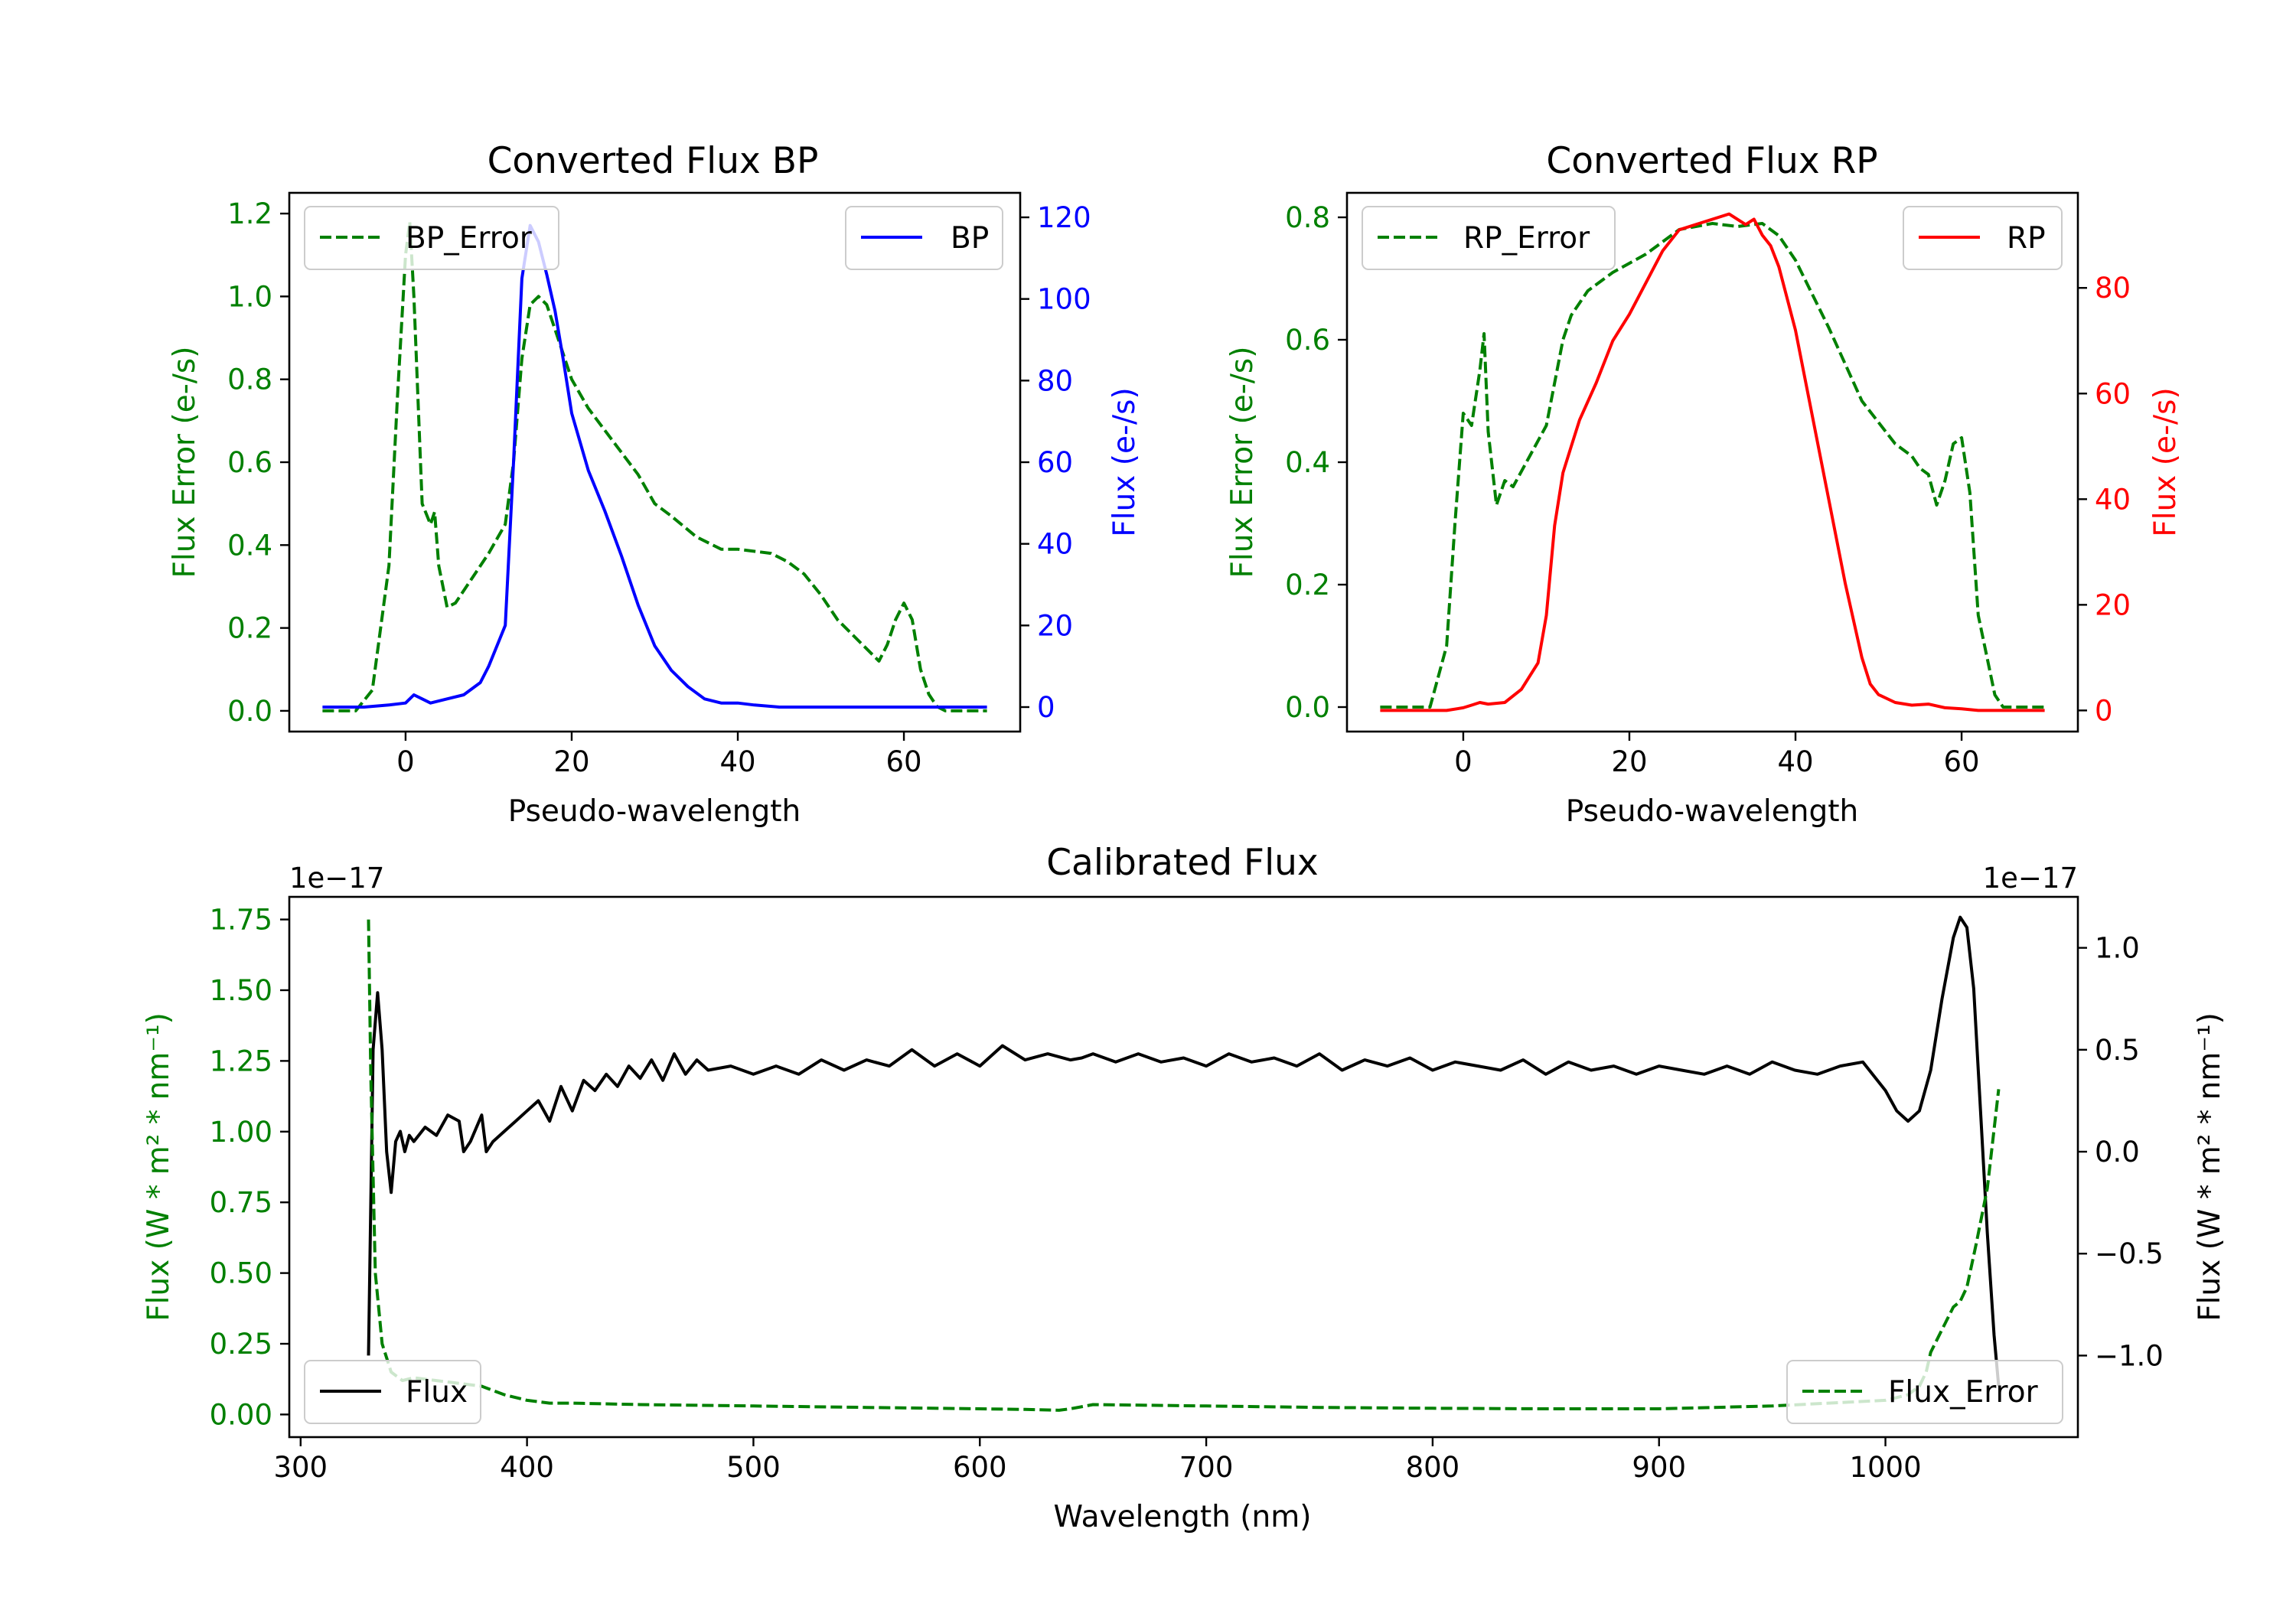  I want to click on cal-left-y-tick-label: 0.25, so click(241, 1344).